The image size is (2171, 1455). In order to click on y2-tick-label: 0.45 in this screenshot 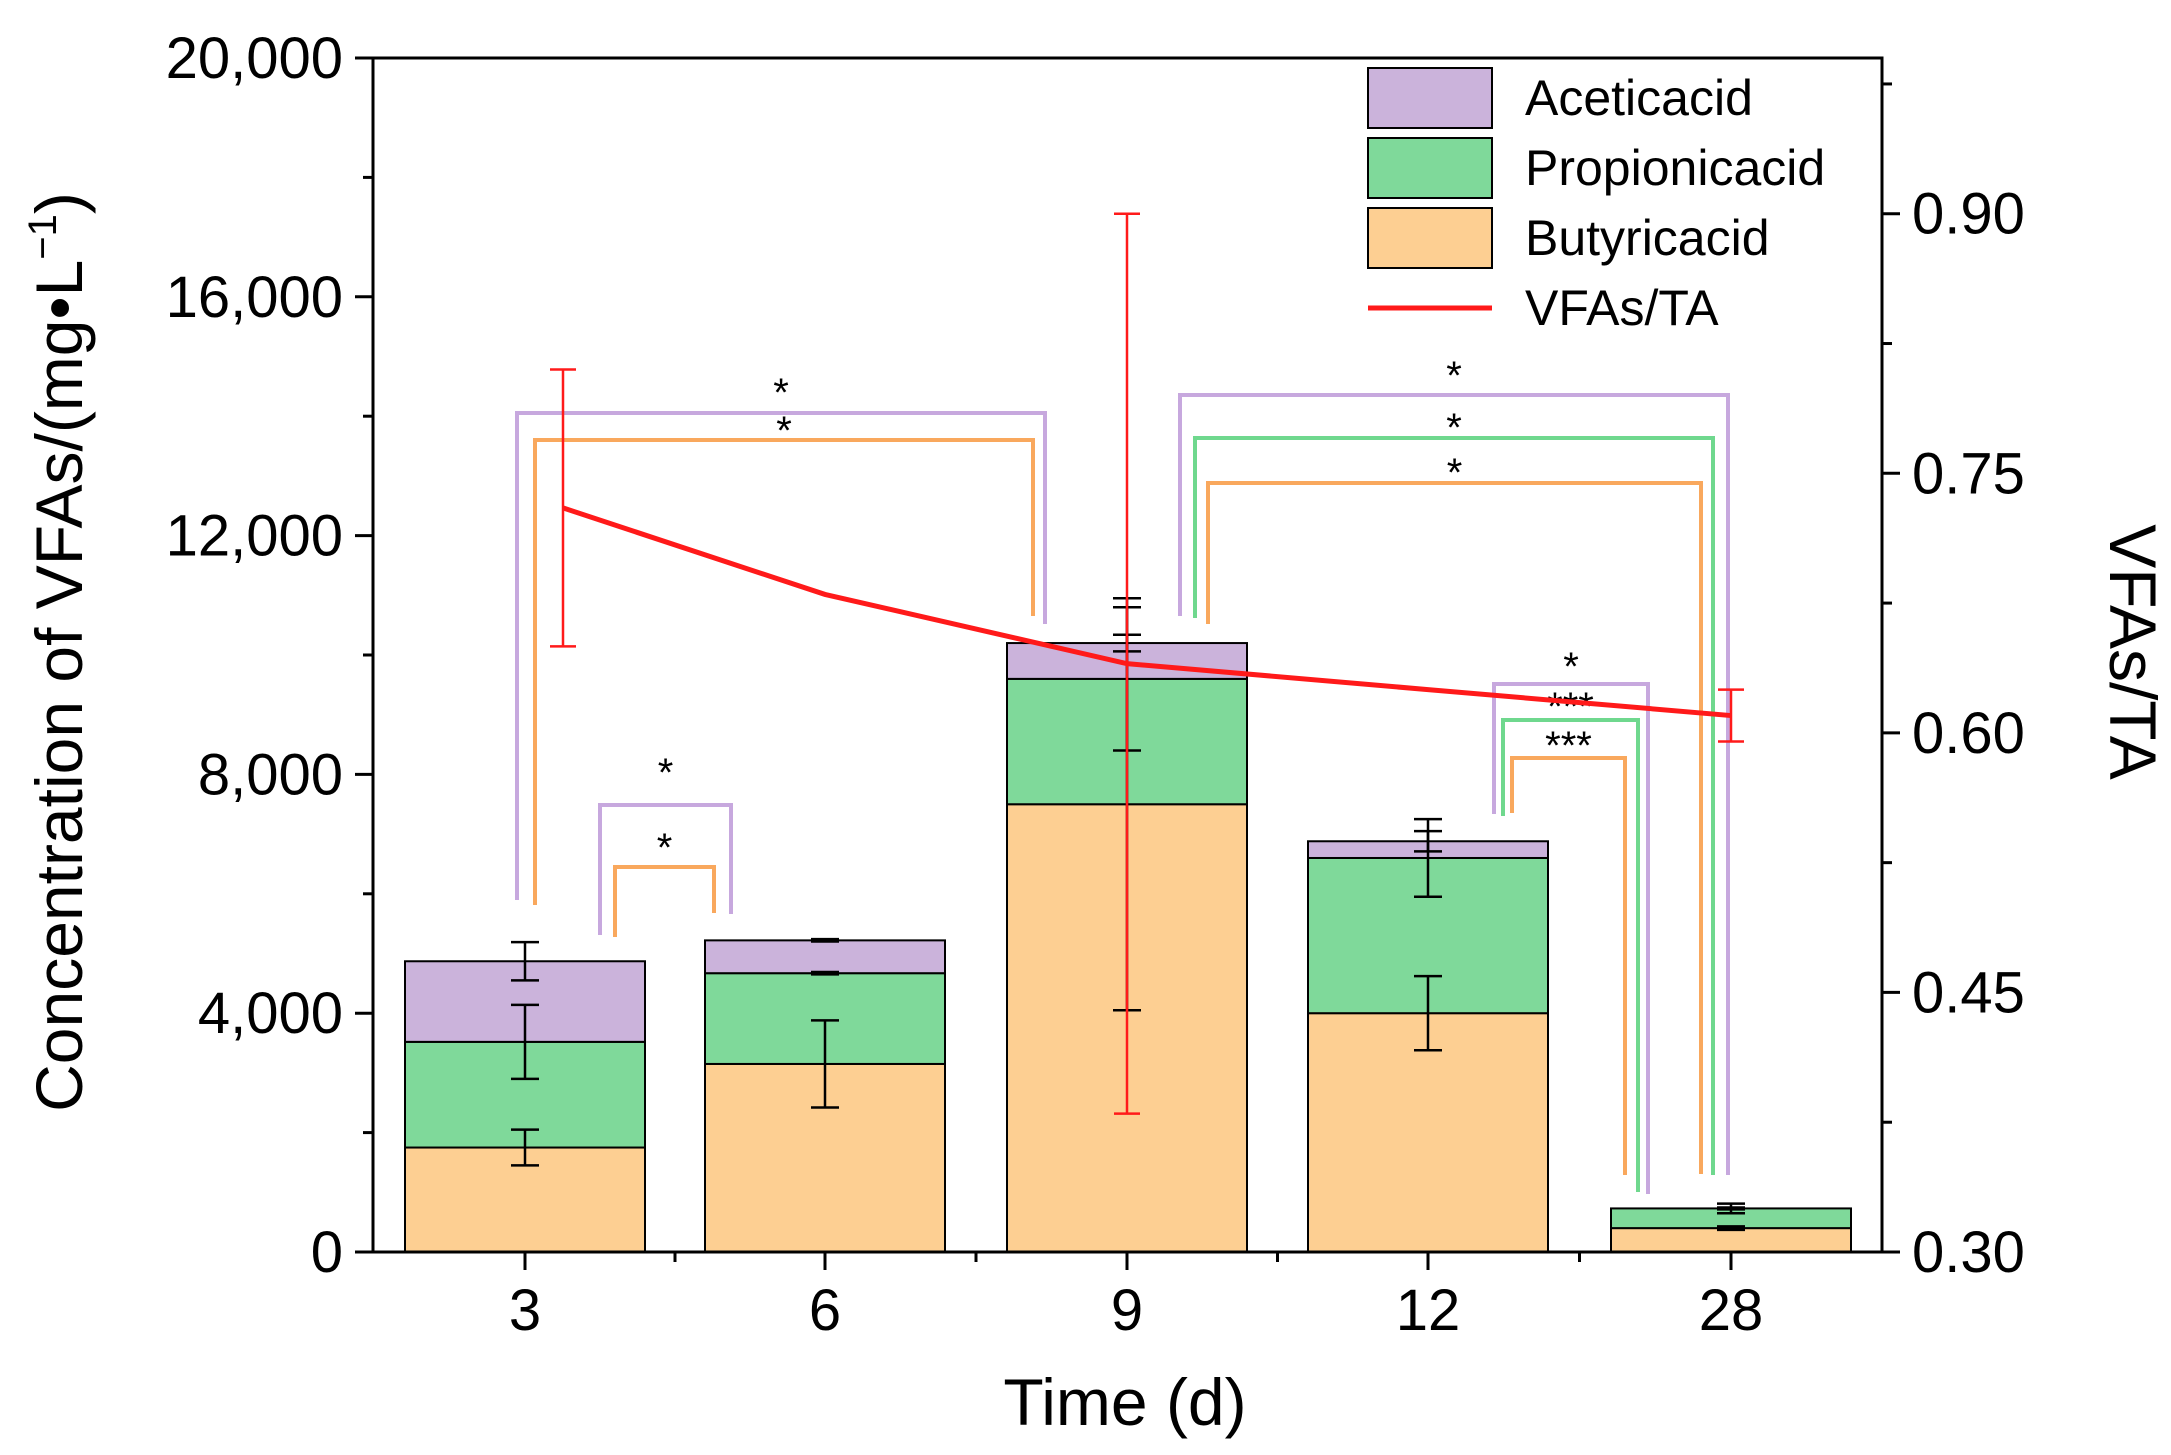, I will do `click(1968, 992)`.